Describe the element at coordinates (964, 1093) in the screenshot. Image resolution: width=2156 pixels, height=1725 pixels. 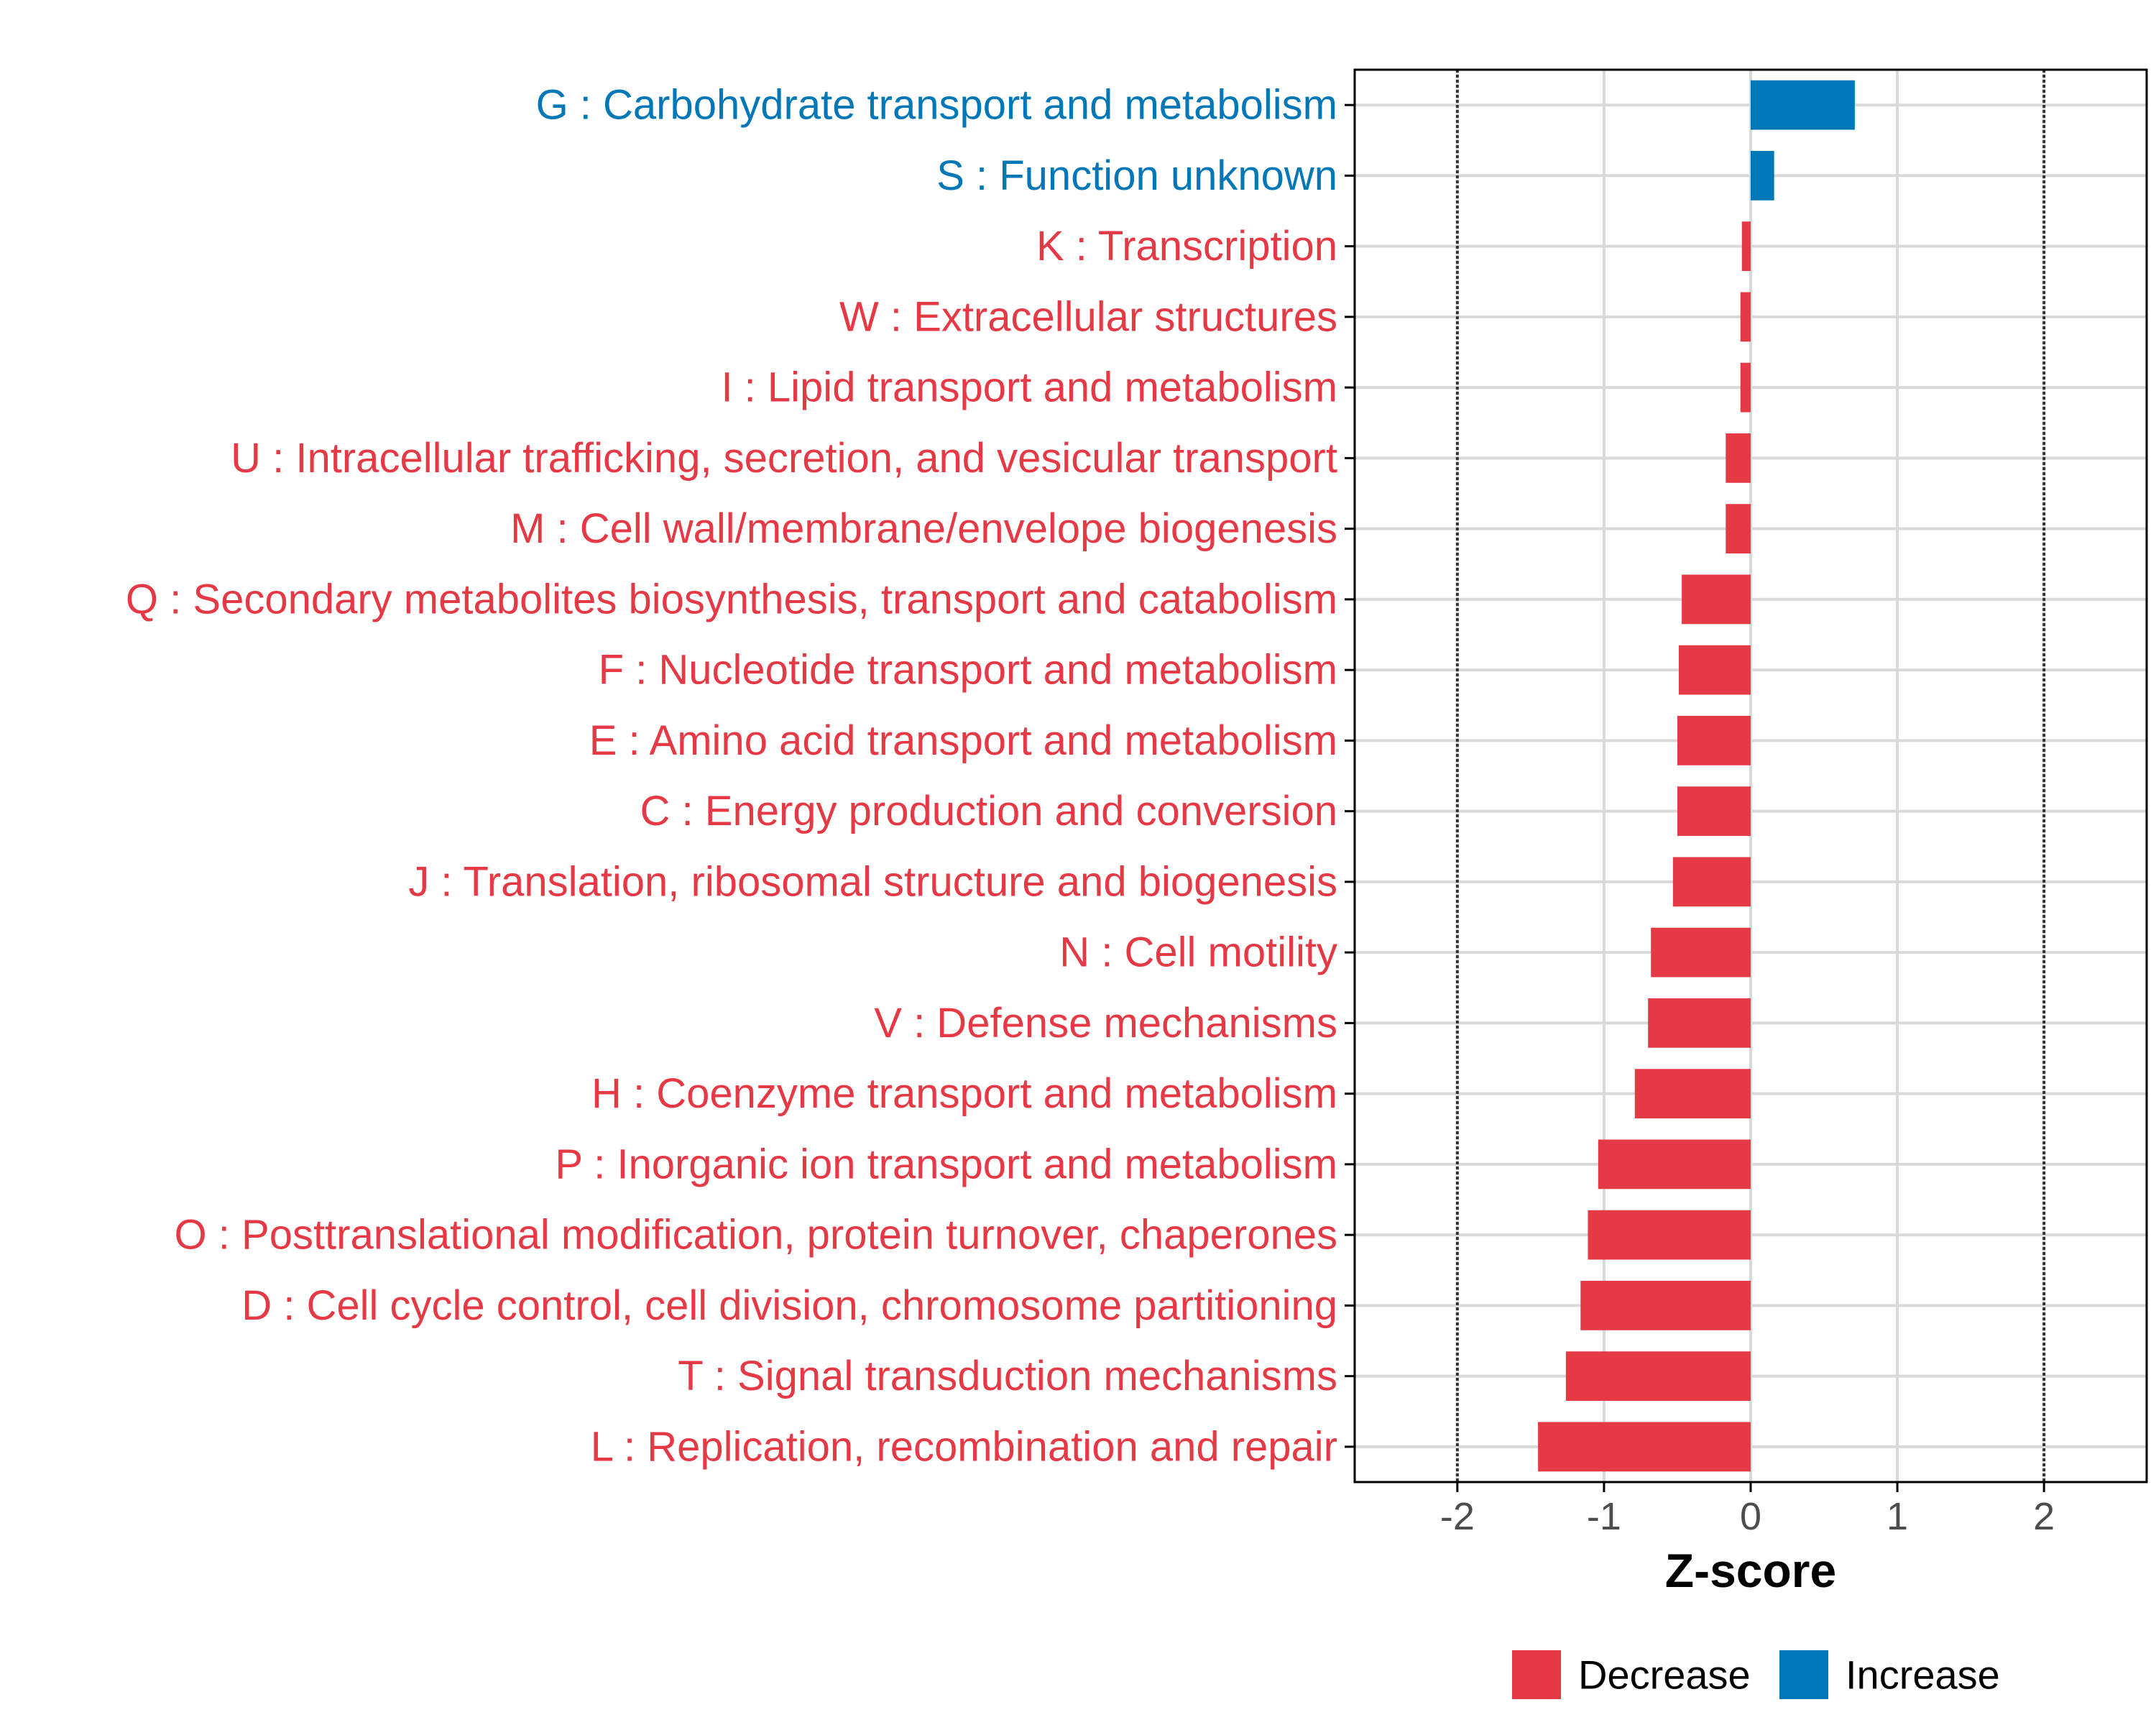
I see `category-label-14: H : Coenzyme transport and metabolism` at that location.